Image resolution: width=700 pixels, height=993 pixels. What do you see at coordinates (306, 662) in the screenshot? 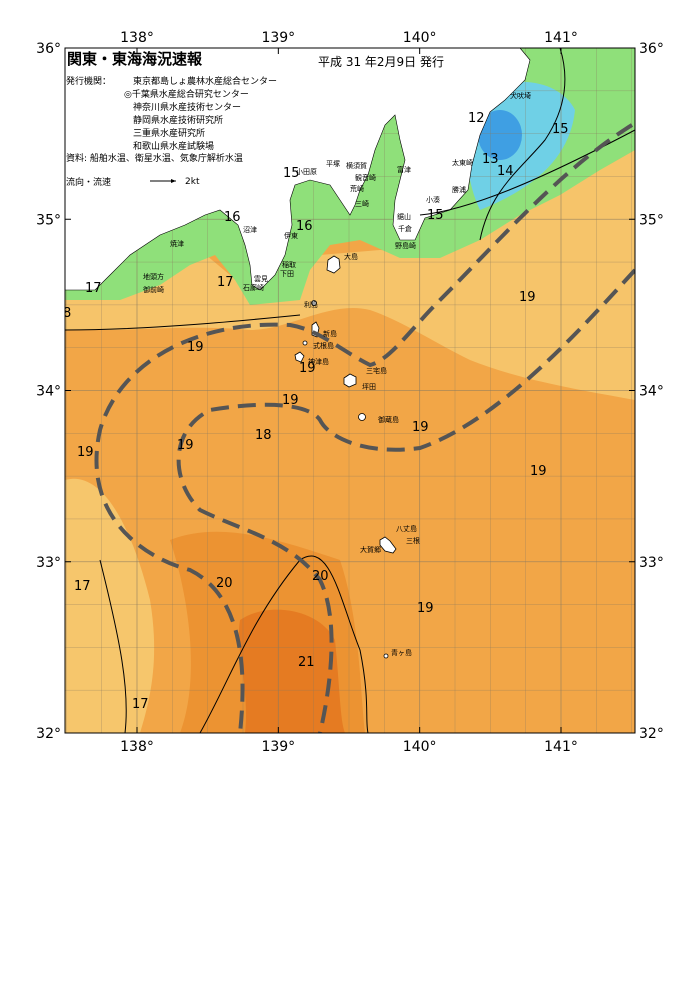
I see `contour-label: 21` at bounding box center [306, 662].